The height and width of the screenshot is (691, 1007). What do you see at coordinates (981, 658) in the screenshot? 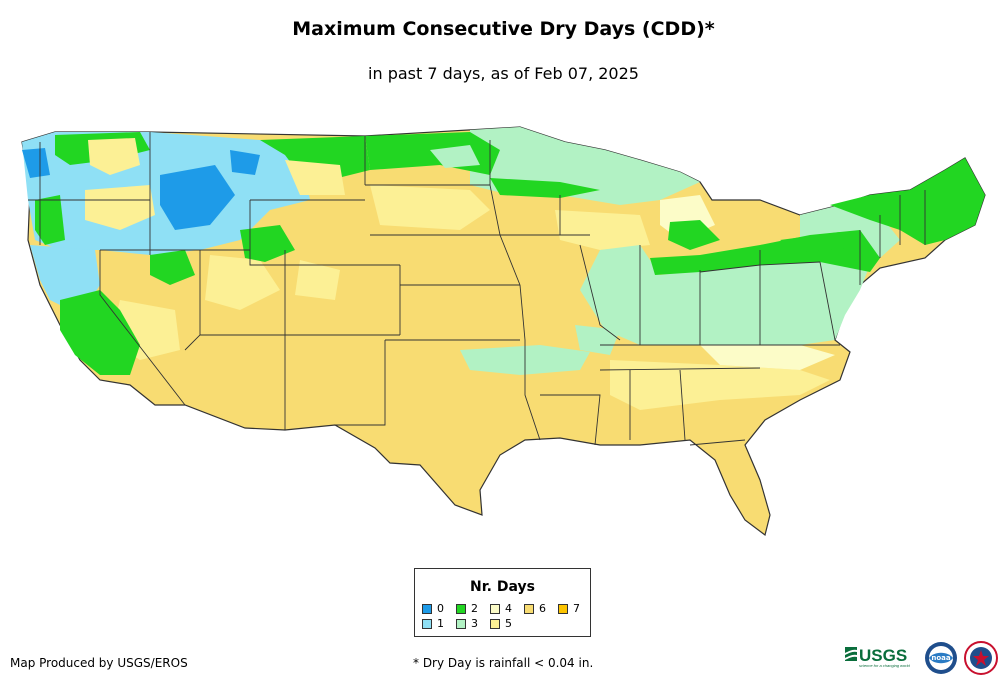
I see `nws-logo` at bounding box center [981, 658].